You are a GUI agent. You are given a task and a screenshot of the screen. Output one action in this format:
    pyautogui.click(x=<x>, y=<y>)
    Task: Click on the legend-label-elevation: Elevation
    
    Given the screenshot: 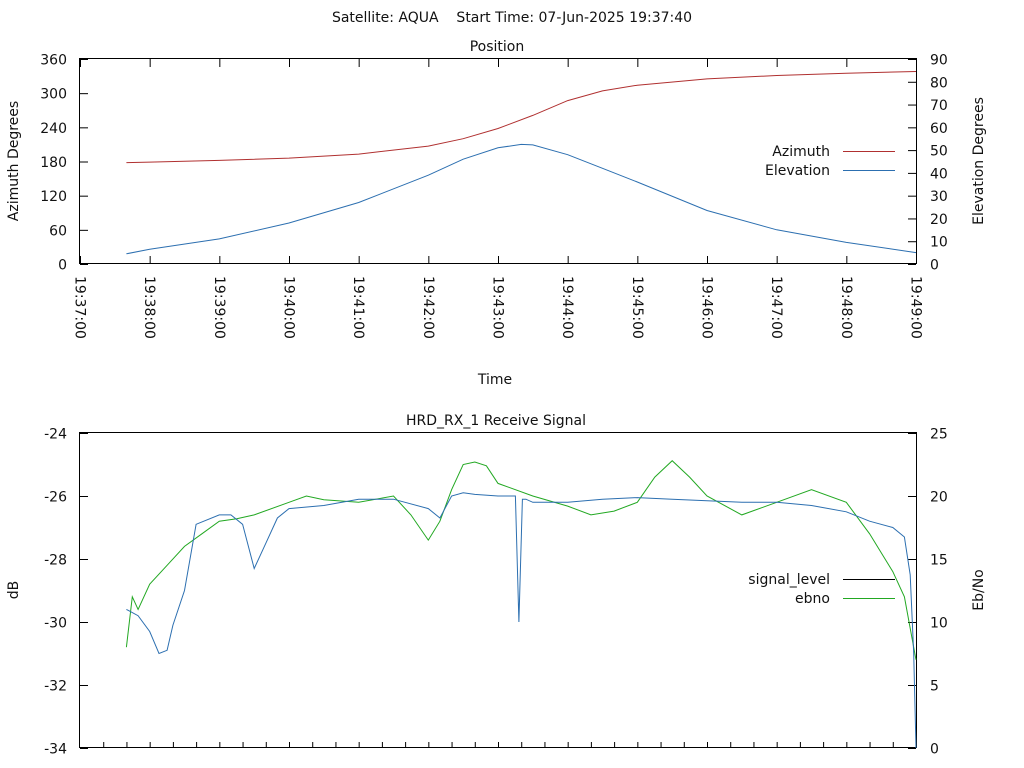 What is the action you would take?
    pyautogui.click(x=797, y=171)
    